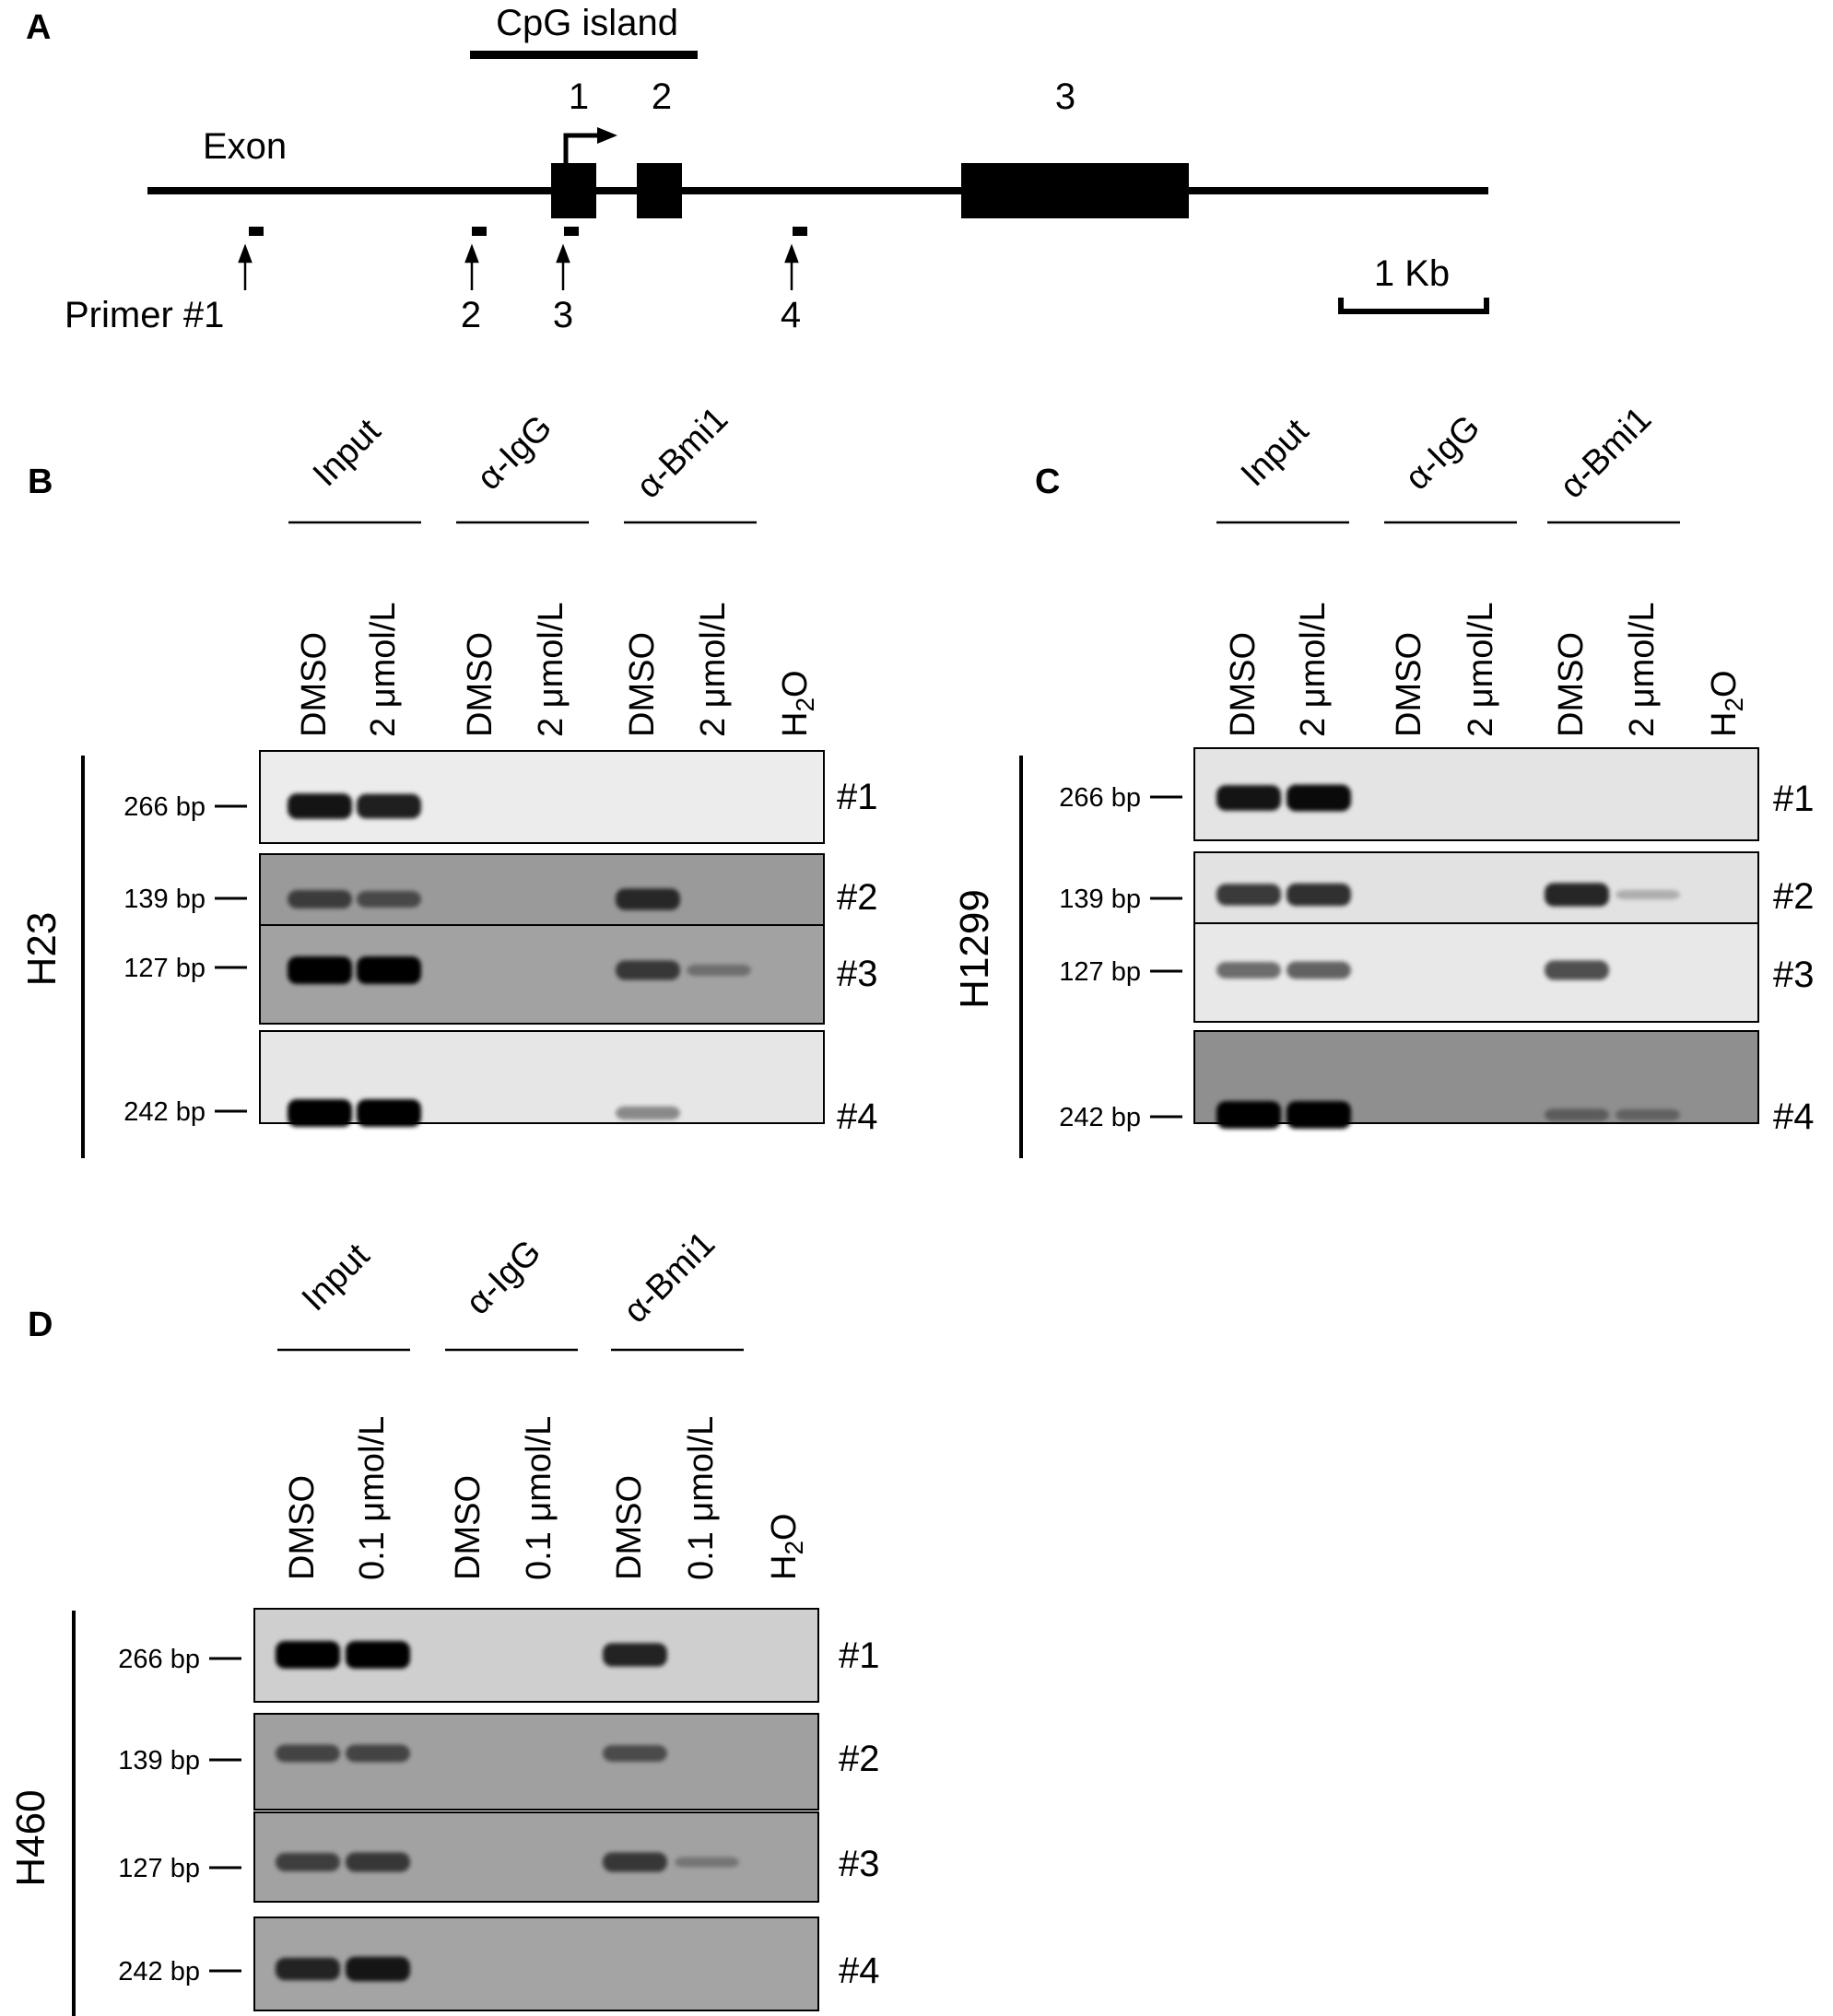 The width and height of the screenshot is (1833, 2016). I want to click on scale-bar, so click(1413, 306).